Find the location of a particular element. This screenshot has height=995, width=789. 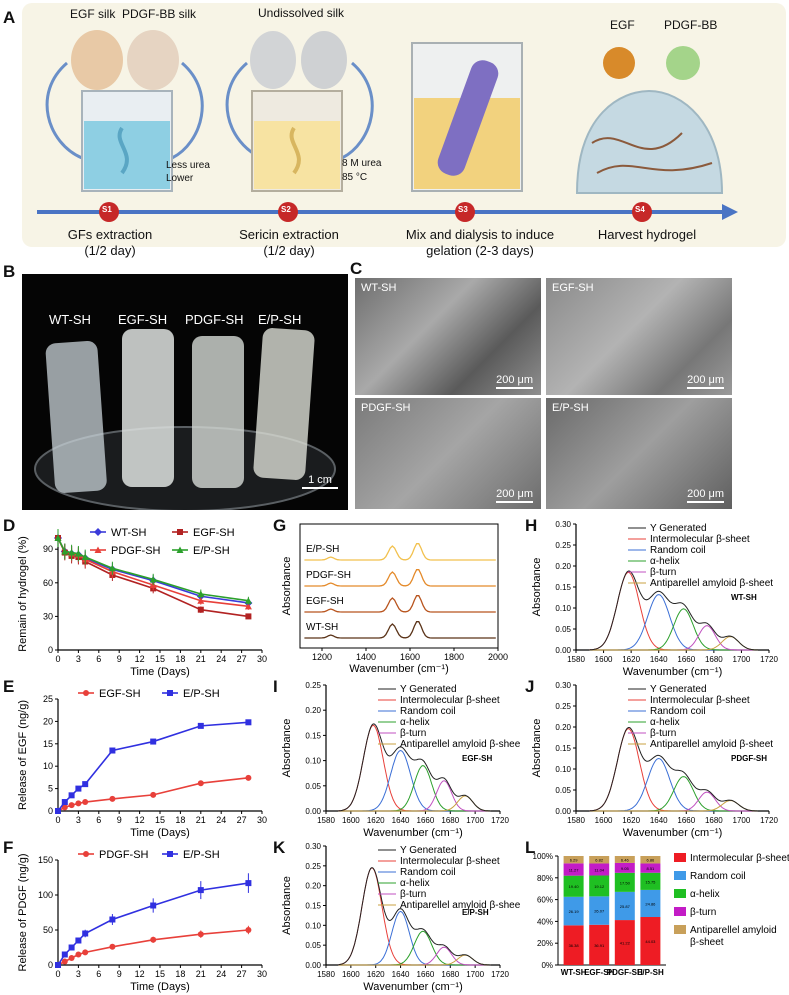

y-tick-label: 0.05 is located at coordinates (313, 945).